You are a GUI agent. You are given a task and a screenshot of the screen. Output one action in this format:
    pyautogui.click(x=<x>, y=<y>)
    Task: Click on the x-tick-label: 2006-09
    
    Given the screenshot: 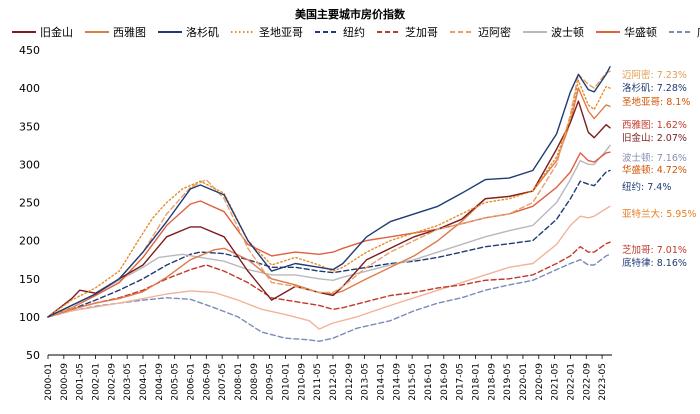 What is the action you would take?
    pyautogui.click(x=207, y=382)
    